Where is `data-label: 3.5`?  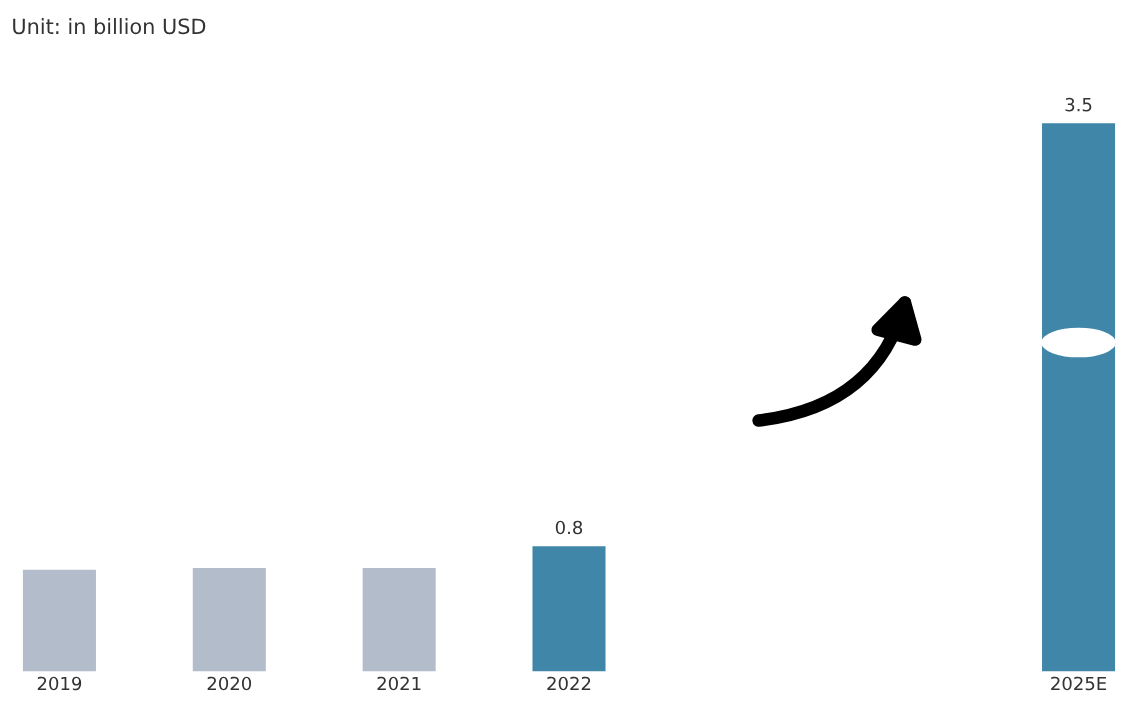
data-label: 3.5 is located at coordinates (1078, 104).